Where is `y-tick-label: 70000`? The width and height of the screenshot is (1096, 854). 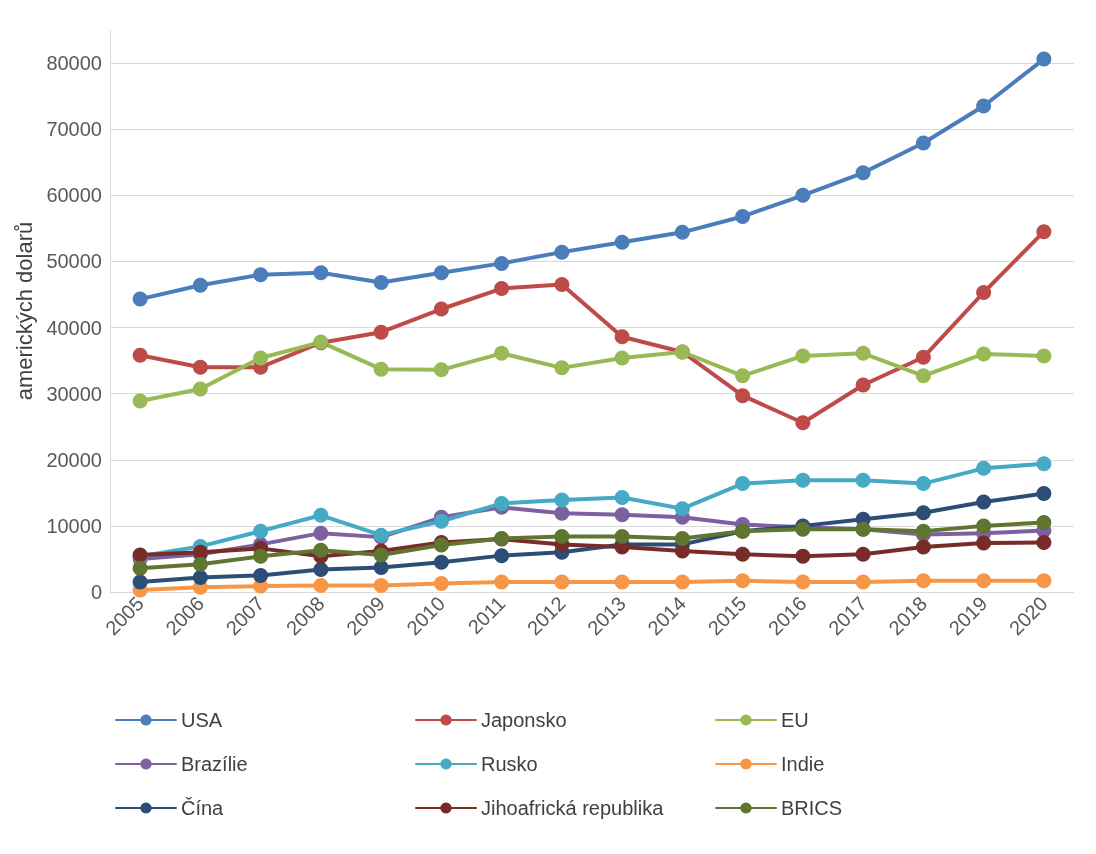
y-tick-label: 70000 is located at coordinates (74, 129).